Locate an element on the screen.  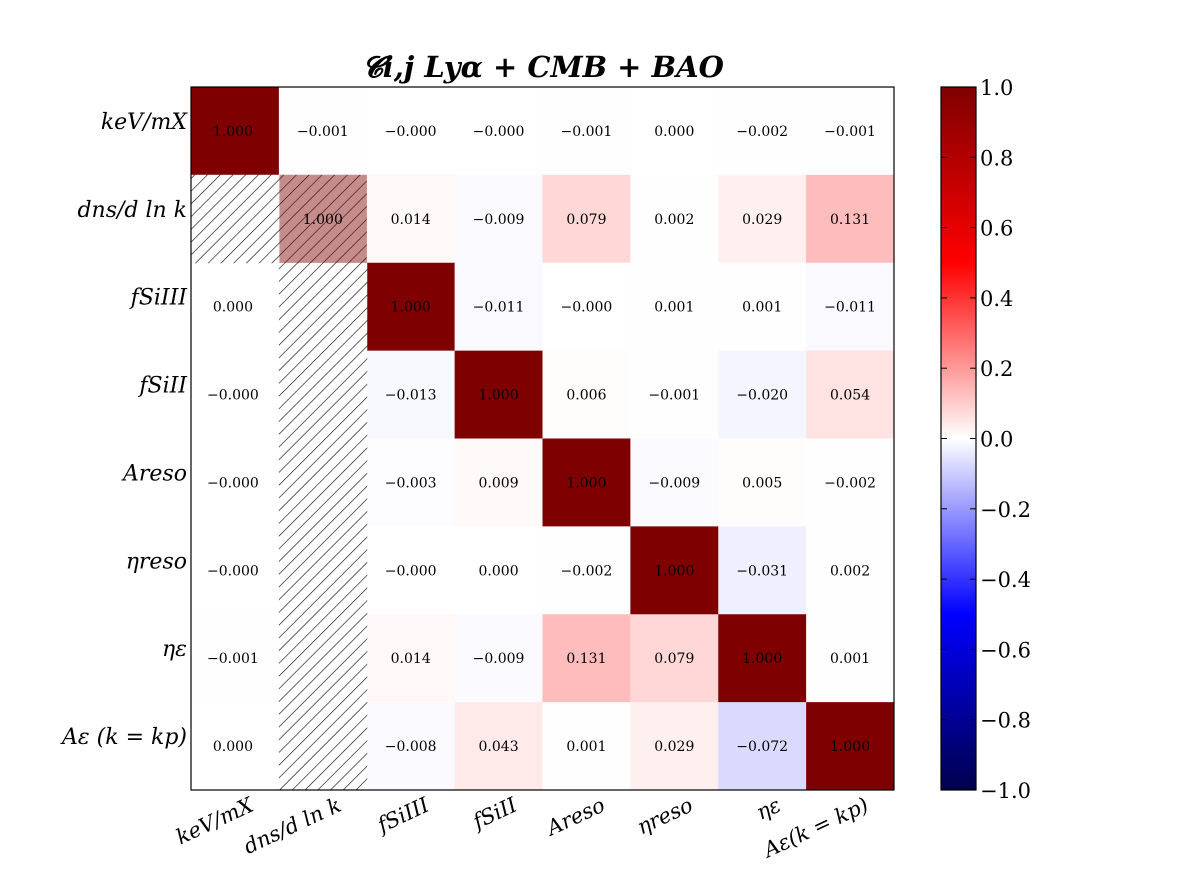
chart-title: 𝓒i,j Lyα + CMB + BAO is located at coordinates (543, 67).